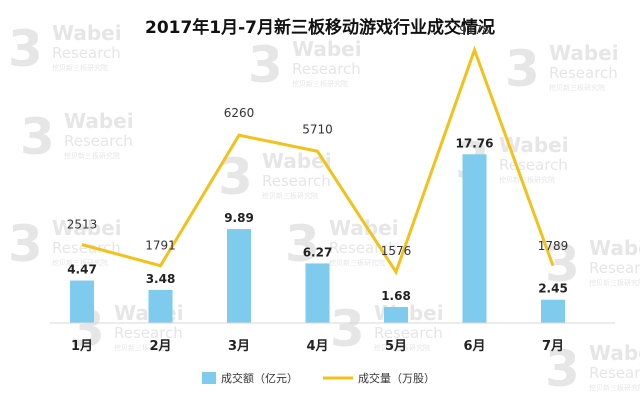 The height and width of the screenshot is (400, 640). I want to click on line-value-label: 5710, so click(317, 129).